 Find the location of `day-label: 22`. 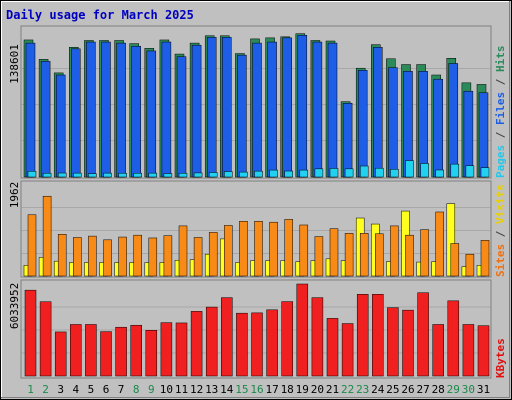

day-label: 22 is located at coordinates (347, 389).